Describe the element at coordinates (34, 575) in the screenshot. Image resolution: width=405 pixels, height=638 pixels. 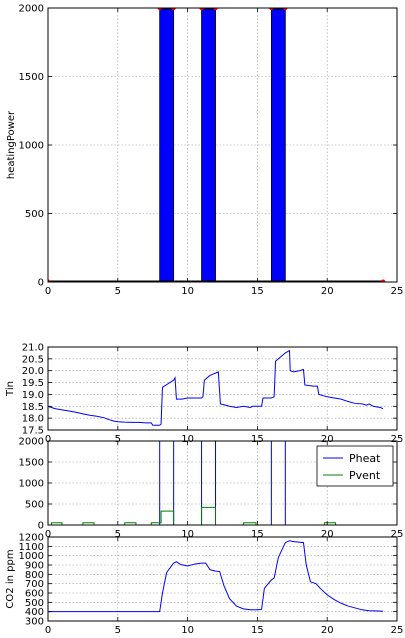
I see `y-tick-label: 800` at that location.